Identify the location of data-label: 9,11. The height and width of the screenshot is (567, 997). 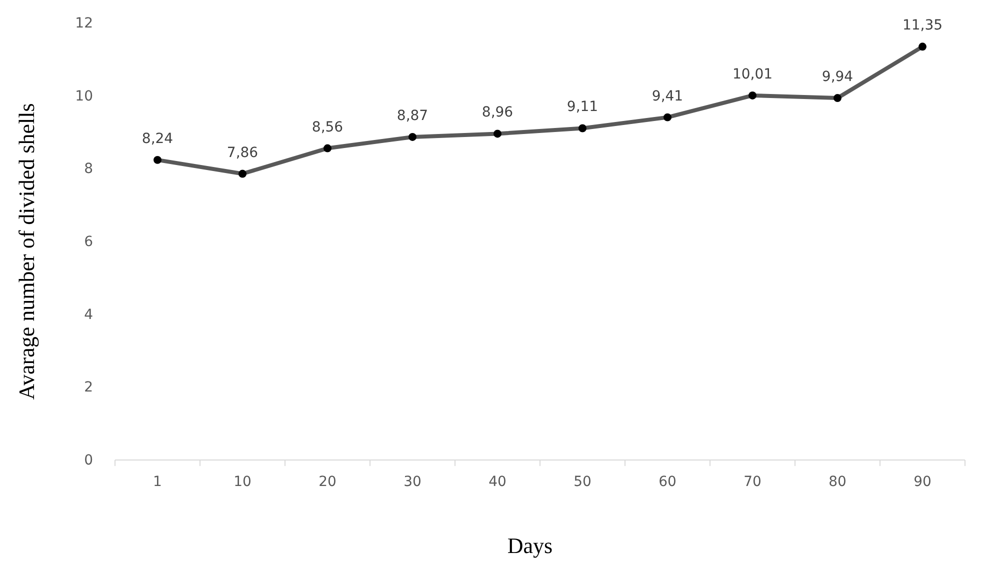
(582, 107).